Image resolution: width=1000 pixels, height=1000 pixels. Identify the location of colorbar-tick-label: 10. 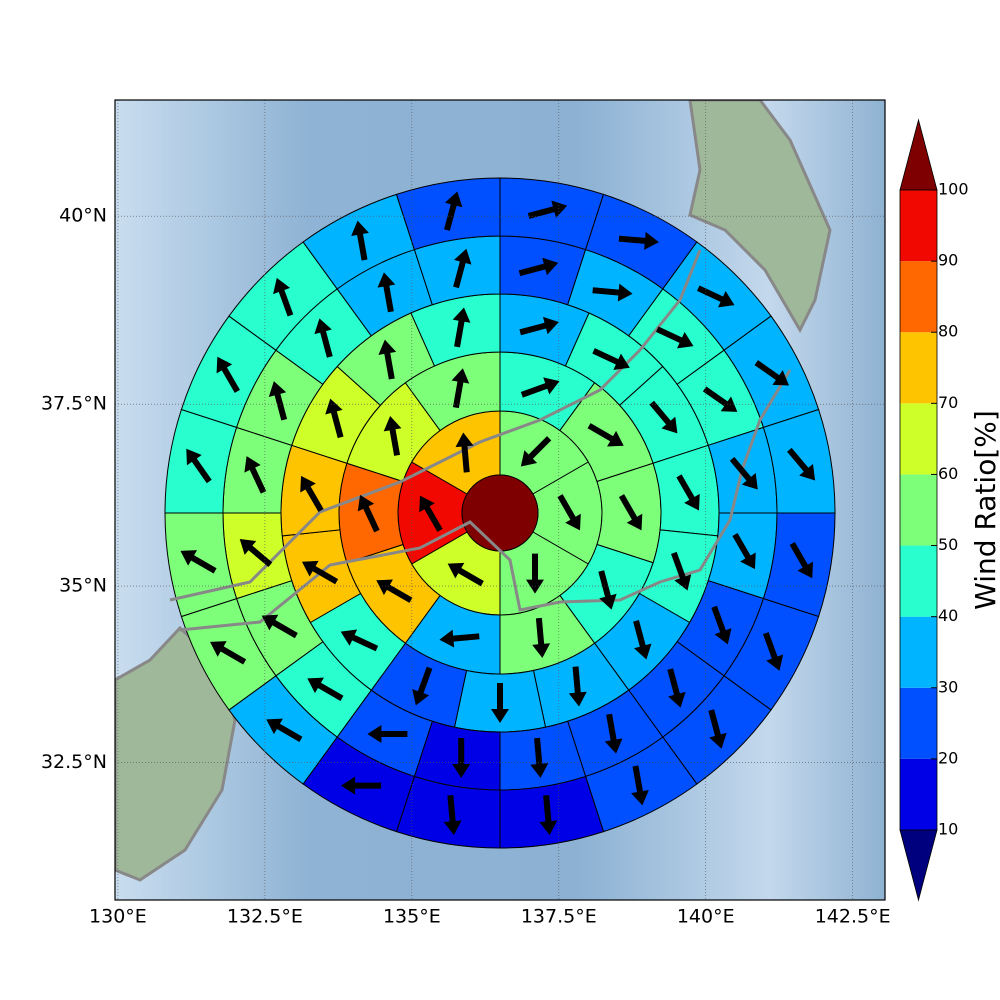
(948, 829).